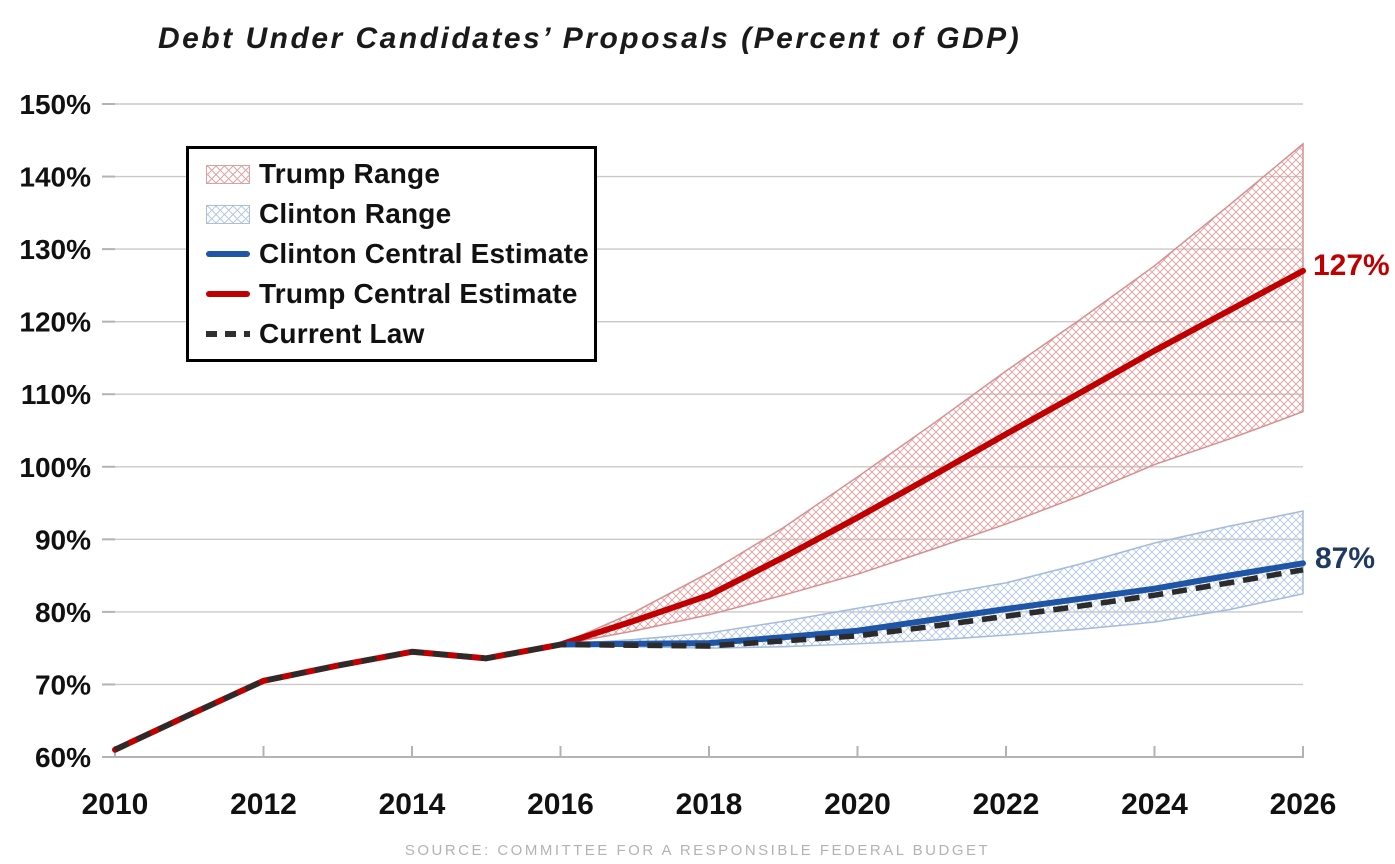  Describe the element at coordinates (412, 804) in the screenshot. I see `svg-text: 2014` at that location.